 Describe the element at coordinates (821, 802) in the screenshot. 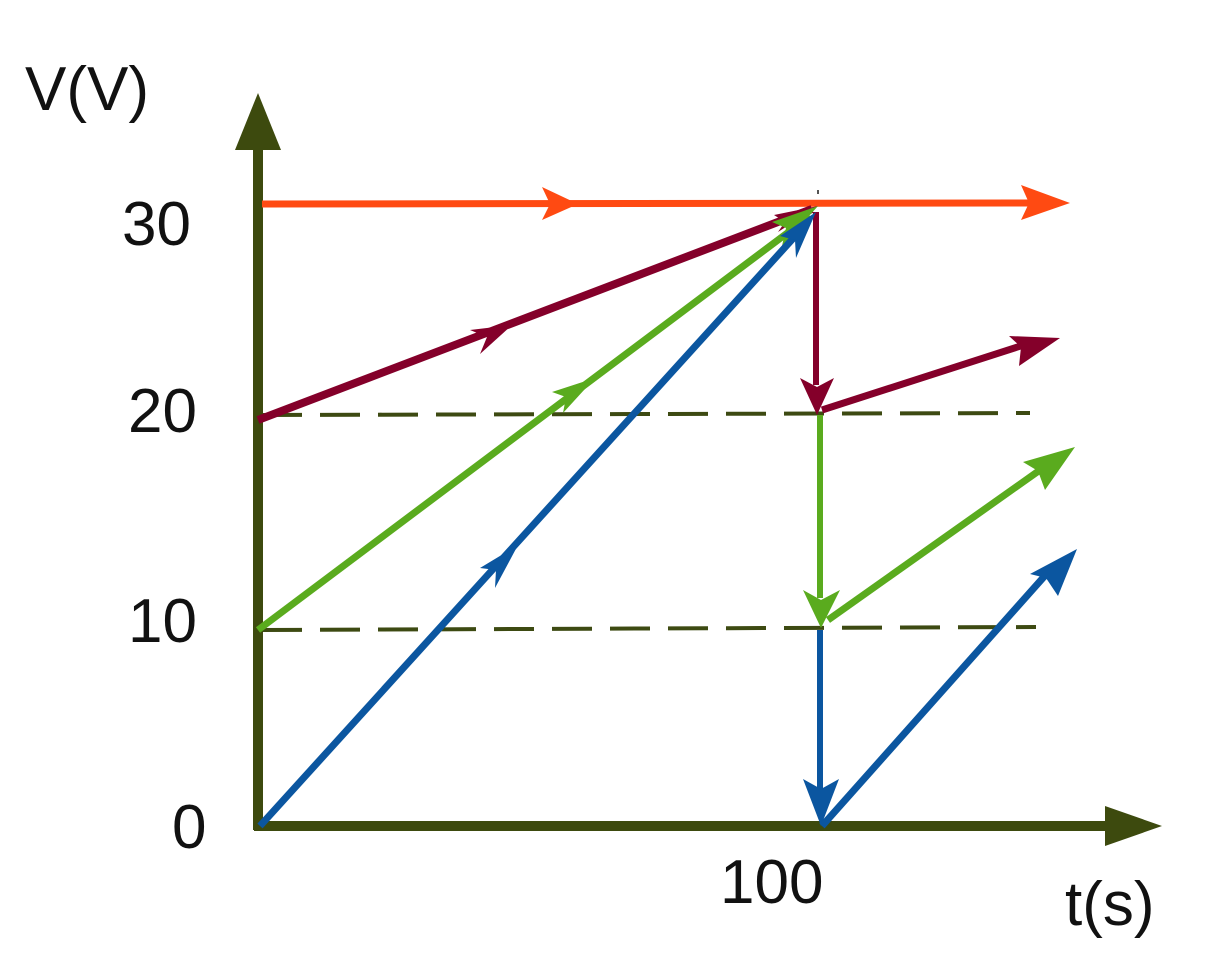

I see `blue-arrow-down-icon` at that location.